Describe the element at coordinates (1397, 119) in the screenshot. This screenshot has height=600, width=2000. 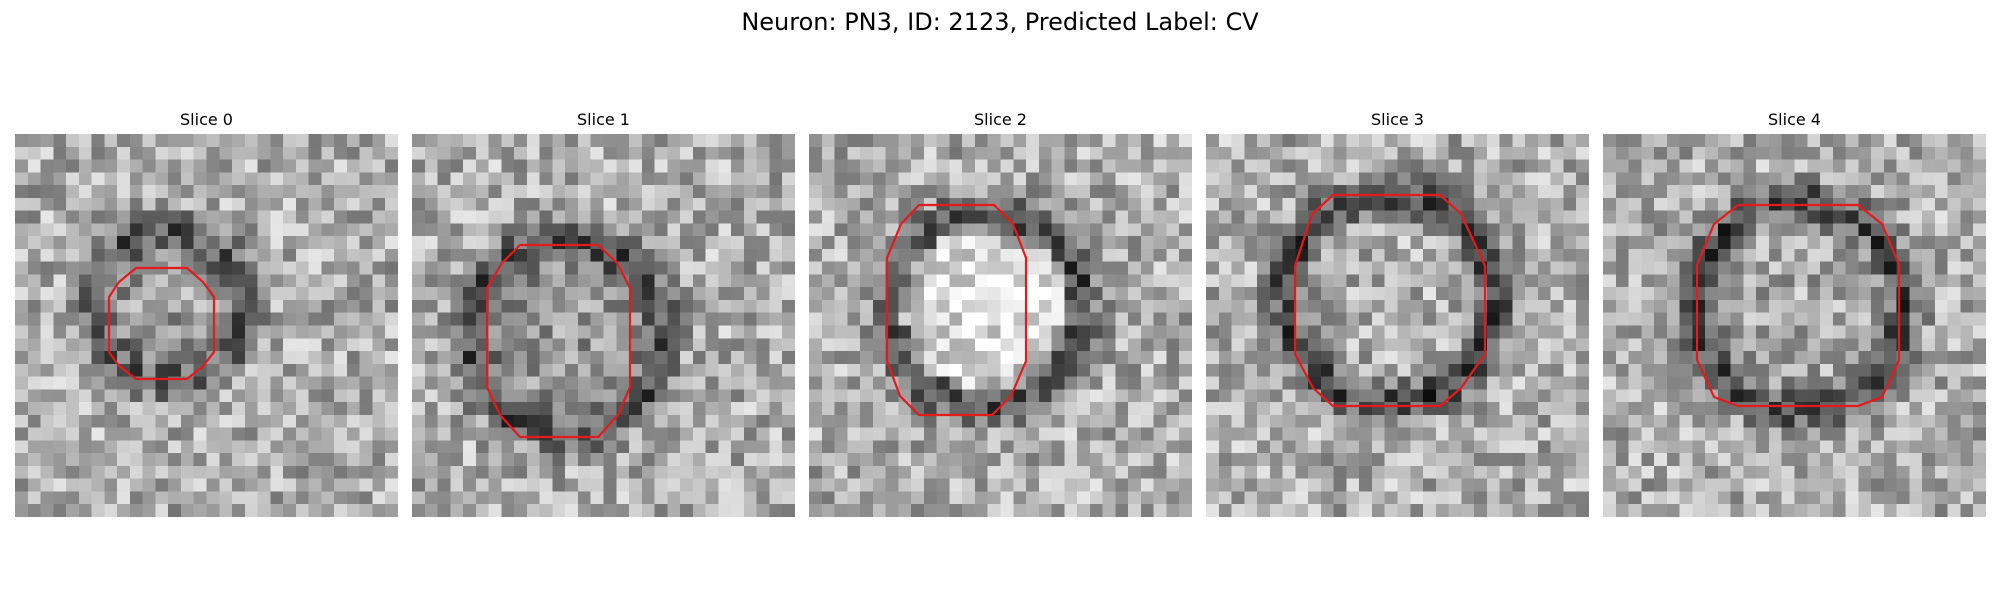
I see `slice-title: Slice 3` at that location.